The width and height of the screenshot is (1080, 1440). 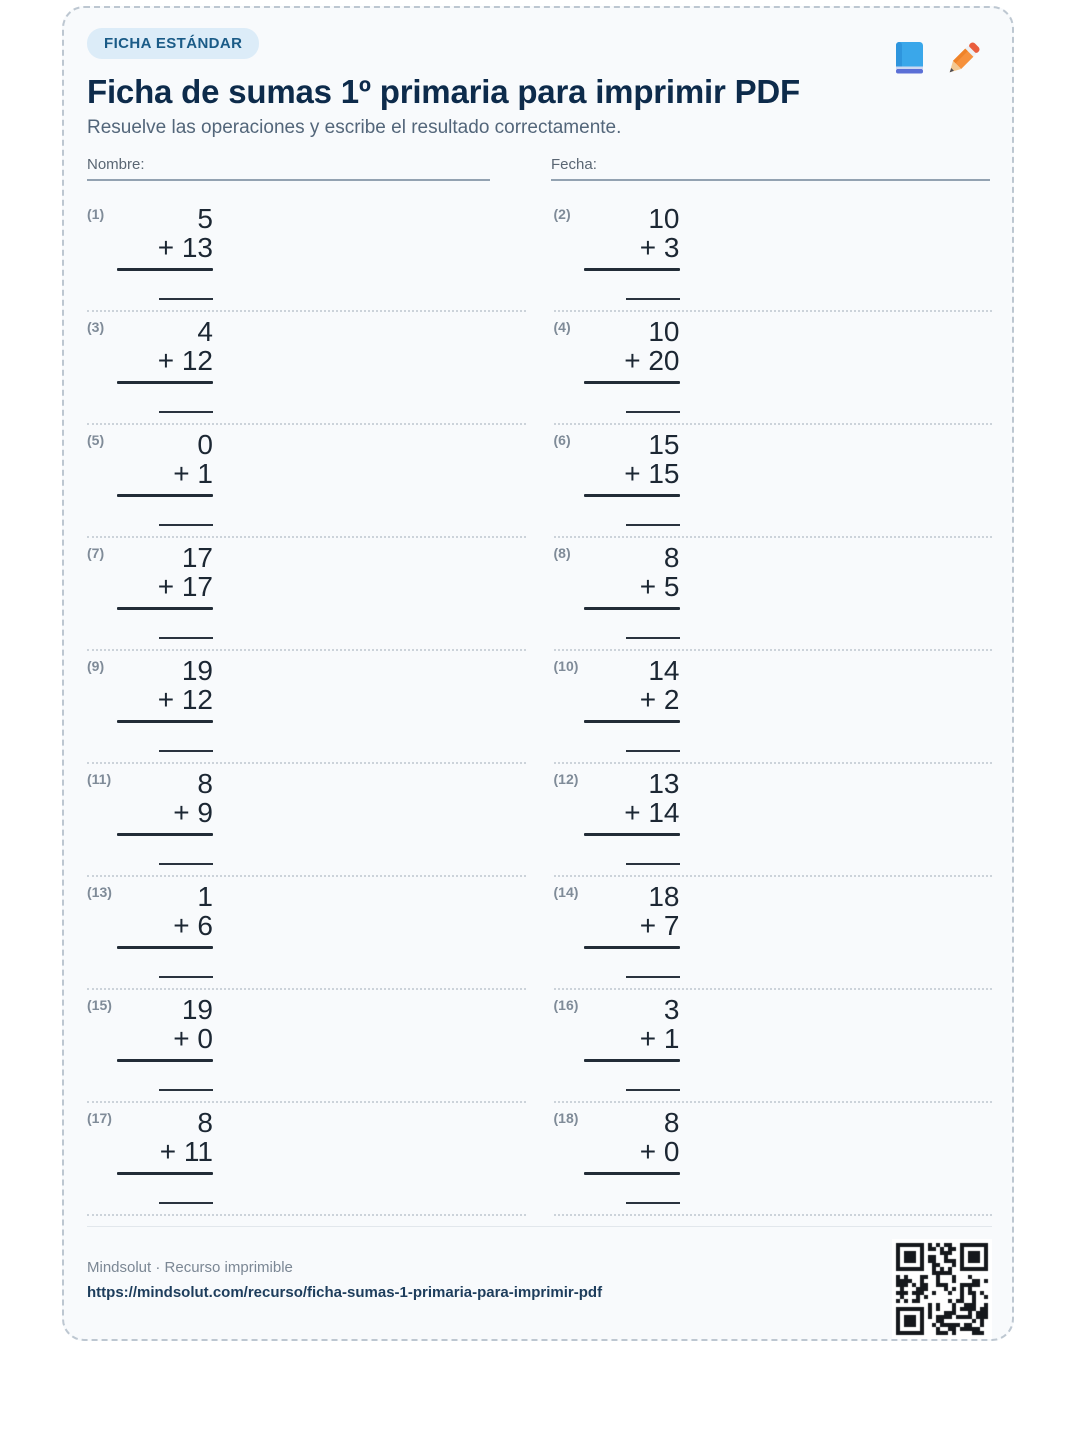 I want to click on qr-code, so click(x=942, y=1289).